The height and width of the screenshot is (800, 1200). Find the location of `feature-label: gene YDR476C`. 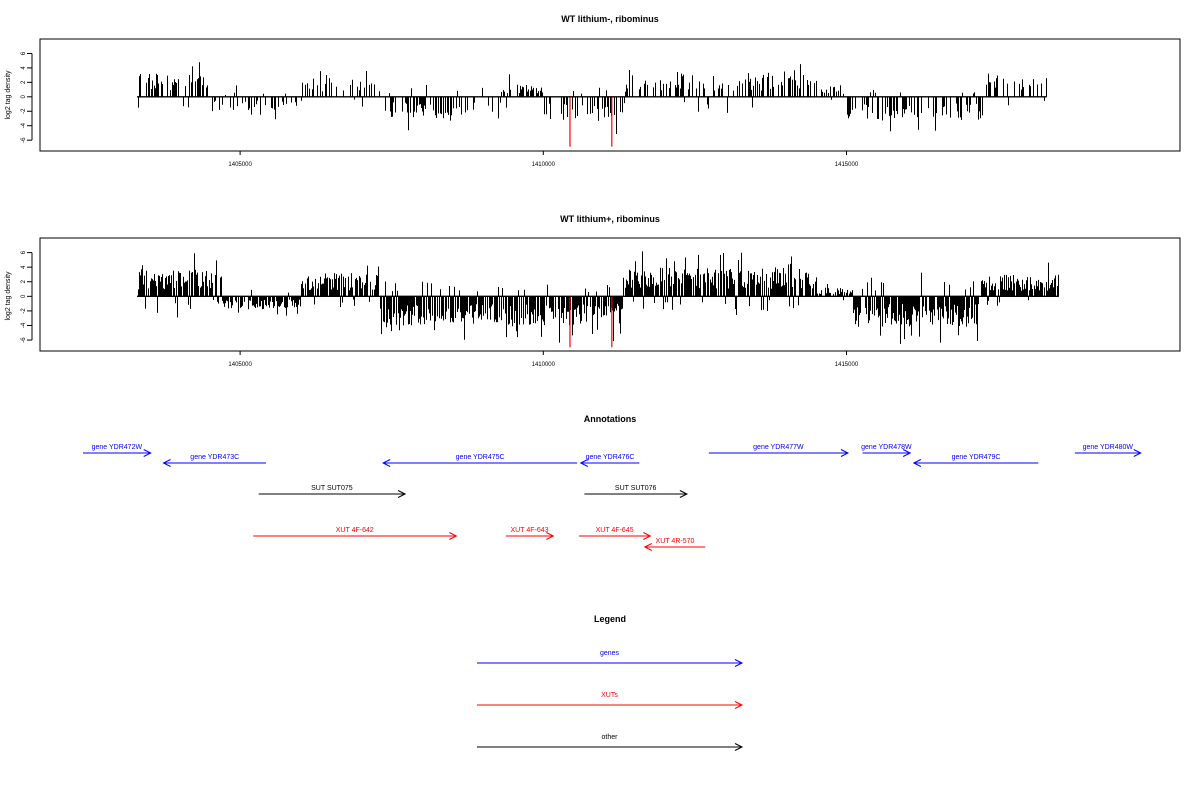

feature-label: gene YDR476C is located at coordinates (610, 457).